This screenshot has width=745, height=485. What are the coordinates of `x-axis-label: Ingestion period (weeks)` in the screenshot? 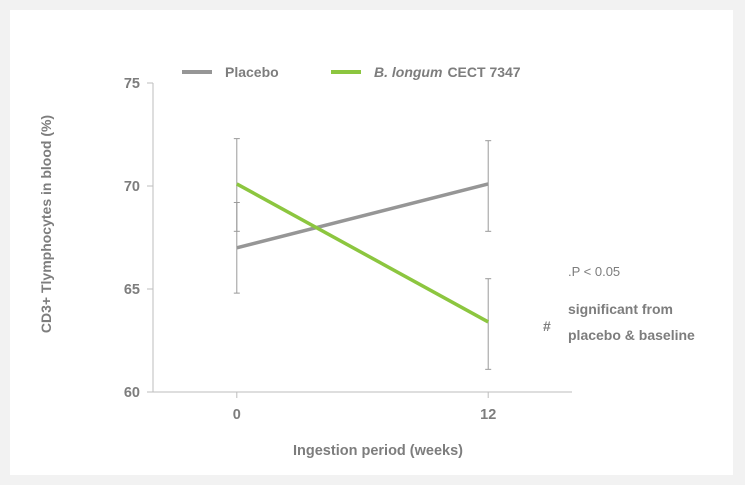 It's located at (378, 451).